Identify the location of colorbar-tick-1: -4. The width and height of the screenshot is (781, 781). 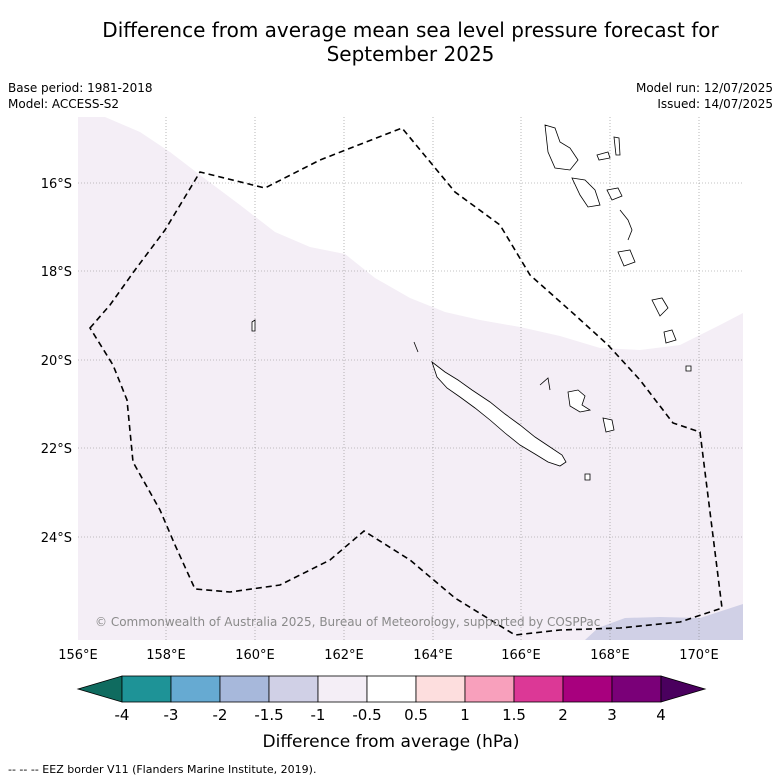
(122, 715).